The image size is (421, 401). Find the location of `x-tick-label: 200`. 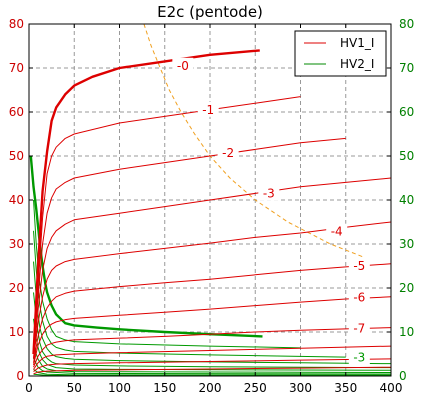

x-tick-label: 200 is located at coordinates (210, 388).